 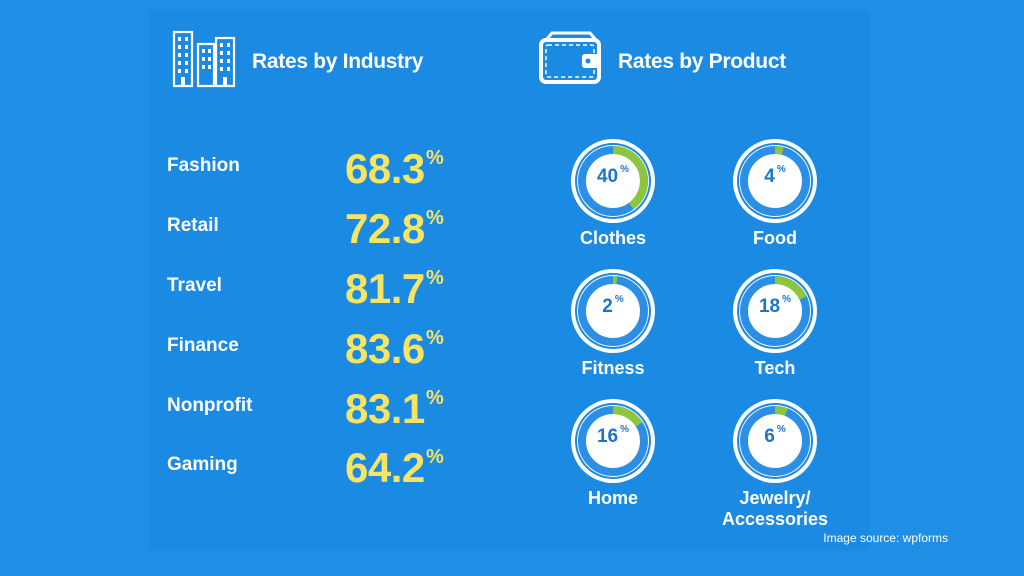 What do you see at coordinates (775, 368) in the screenshot?
I see `product-label: Tech` at bounding box center [775, 368].